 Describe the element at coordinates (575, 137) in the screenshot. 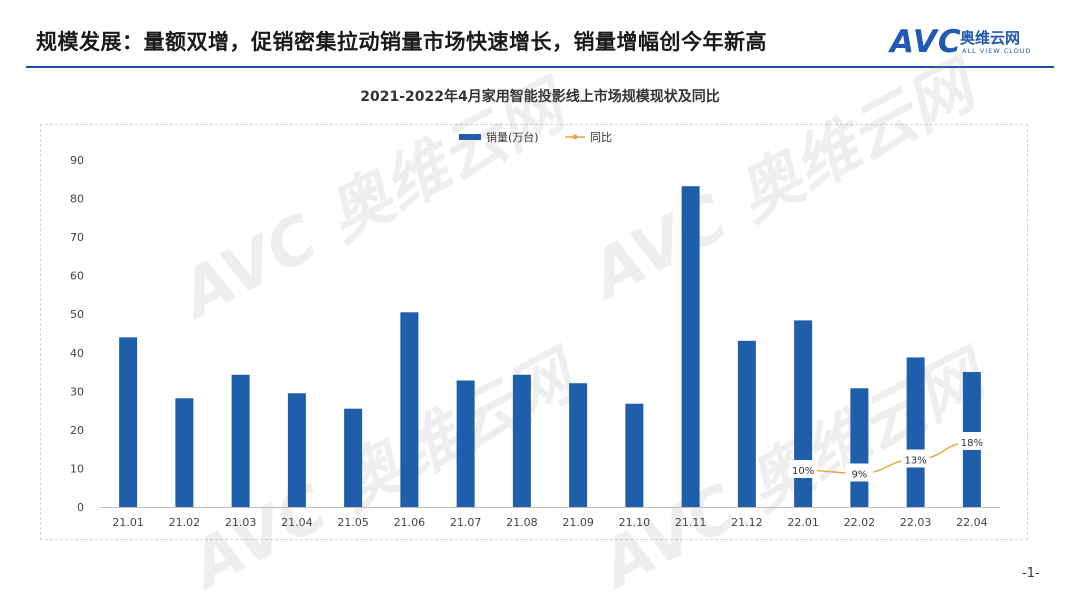

I see `legend-marker-line` at that location.